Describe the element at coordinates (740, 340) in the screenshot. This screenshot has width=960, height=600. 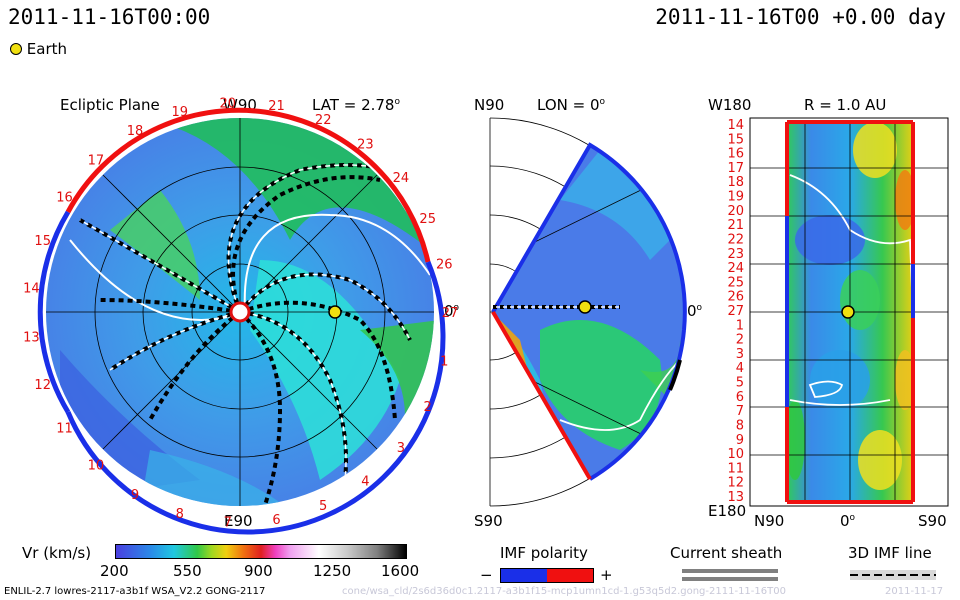
I see `radial-row-label: 2` at that location.